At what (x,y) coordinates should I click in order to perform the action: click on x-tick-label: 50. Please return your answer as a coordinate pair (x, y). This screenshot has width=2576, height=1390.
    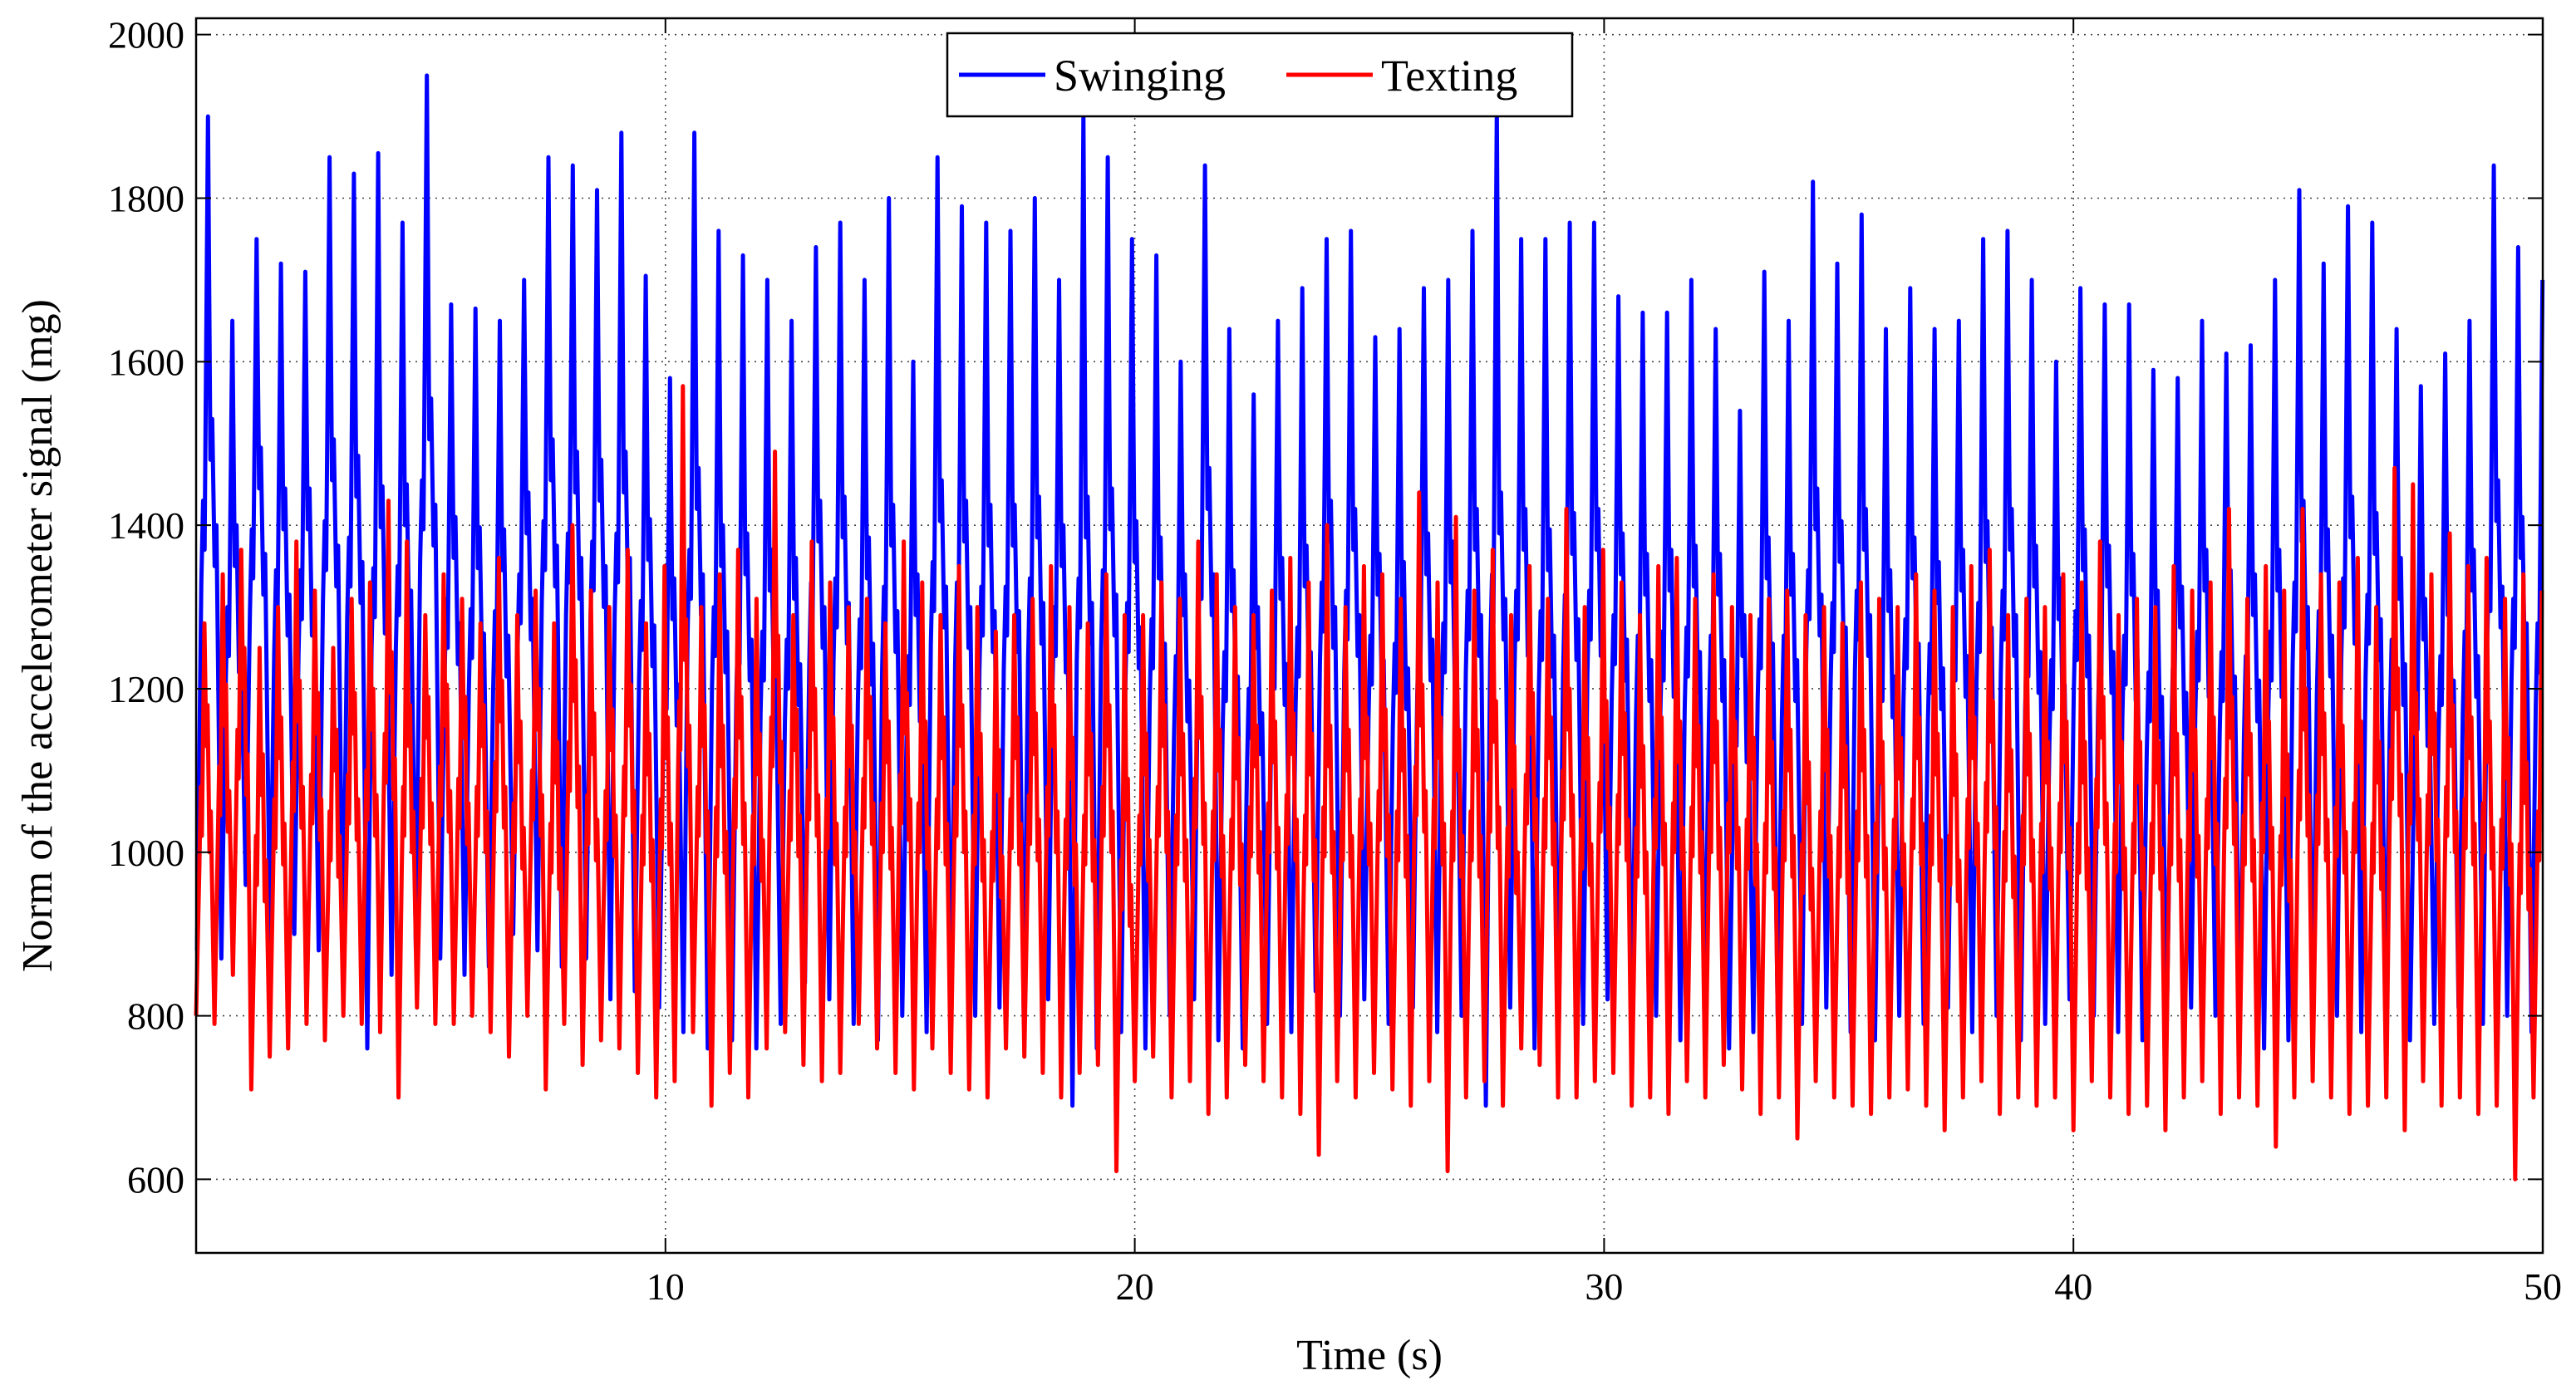
    Looking at the image, I should click on (2543, 1286).